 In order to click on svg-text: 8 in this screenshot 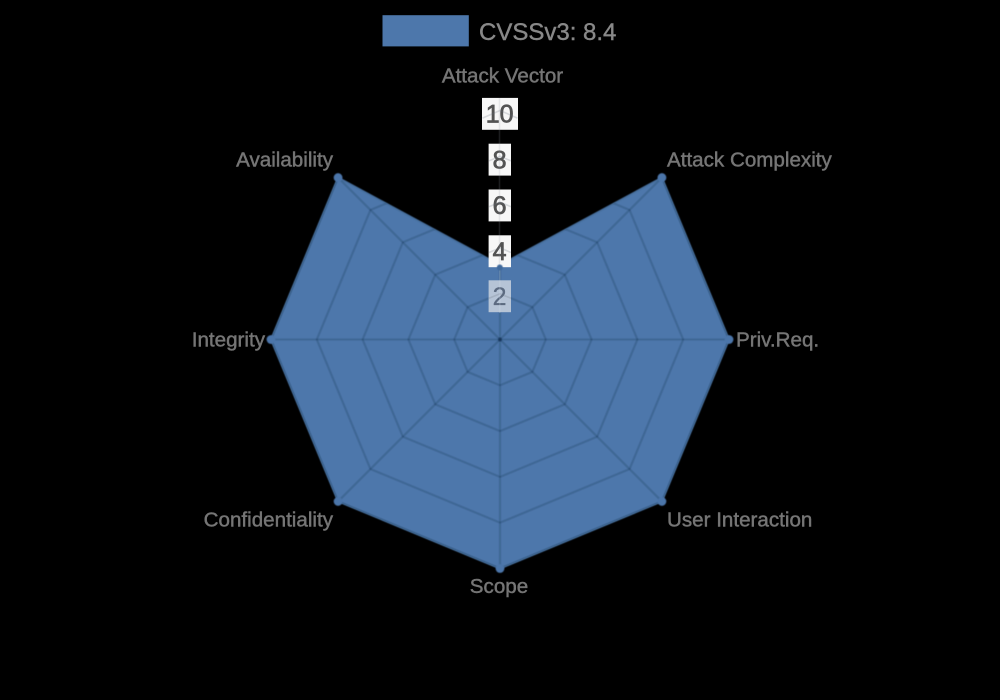, I will do `click(500, 160)`.